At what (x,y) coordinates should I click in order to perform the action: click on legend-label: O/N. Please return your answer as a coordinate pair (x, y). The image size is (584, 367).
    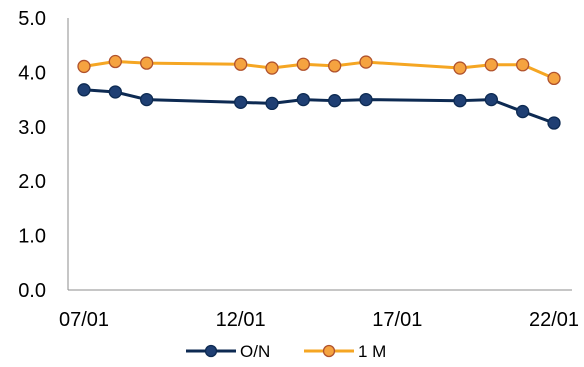
    Looking at the image, I should click on (255, 351).